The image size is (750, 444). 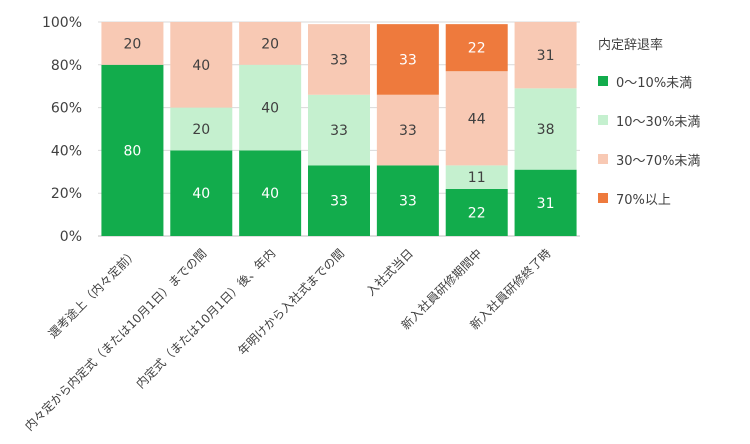 I want to click on legend-item: 70%以上, so click(x=649, y=199).